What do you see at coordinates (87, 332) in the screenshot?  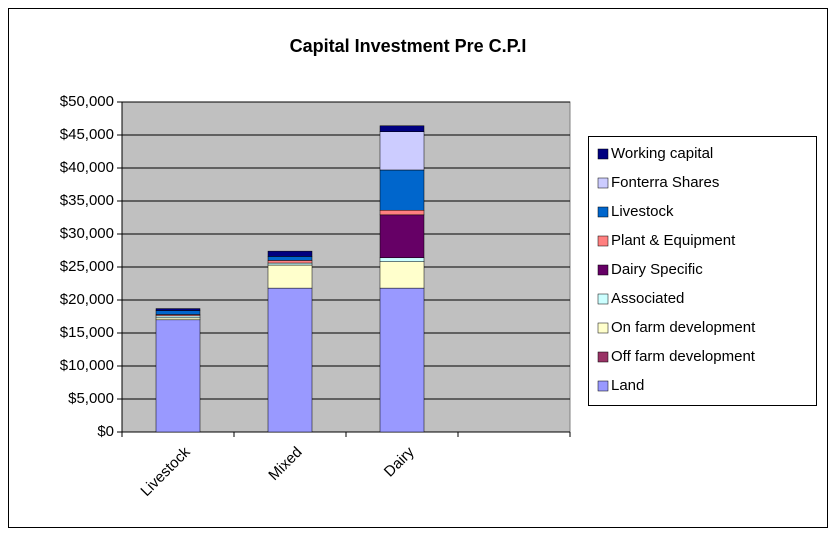 I see `y-tick-label: $15,000` at bounding box center [87, 332].